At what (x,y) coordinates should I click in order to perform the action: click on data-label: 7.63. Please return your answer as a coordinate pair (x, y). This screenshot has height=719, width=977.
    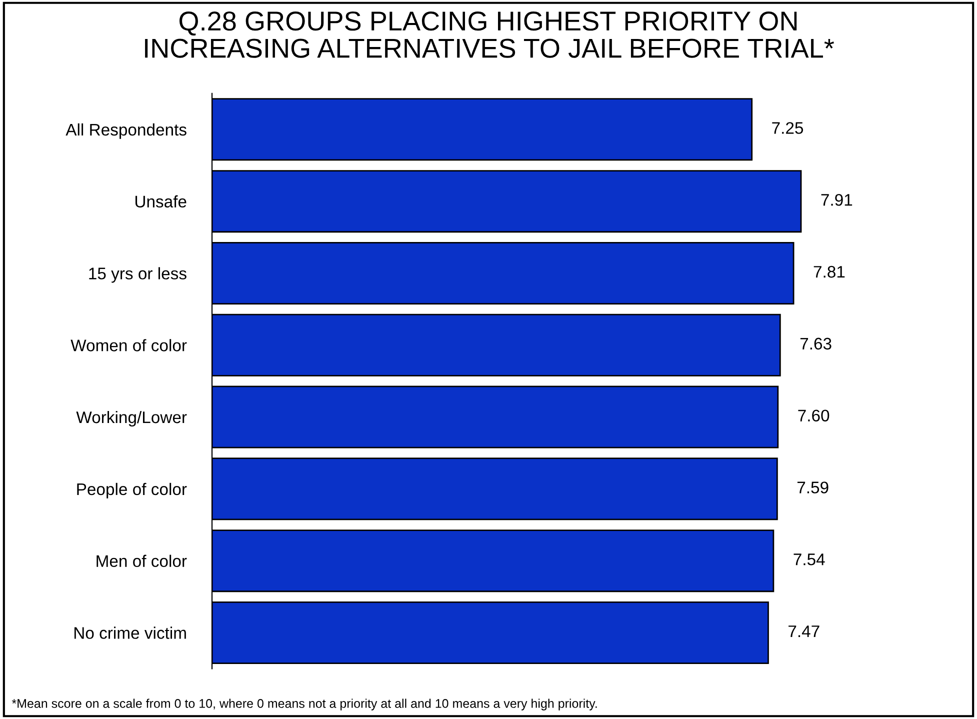
    Looking at the image, I should click on (816, 344).